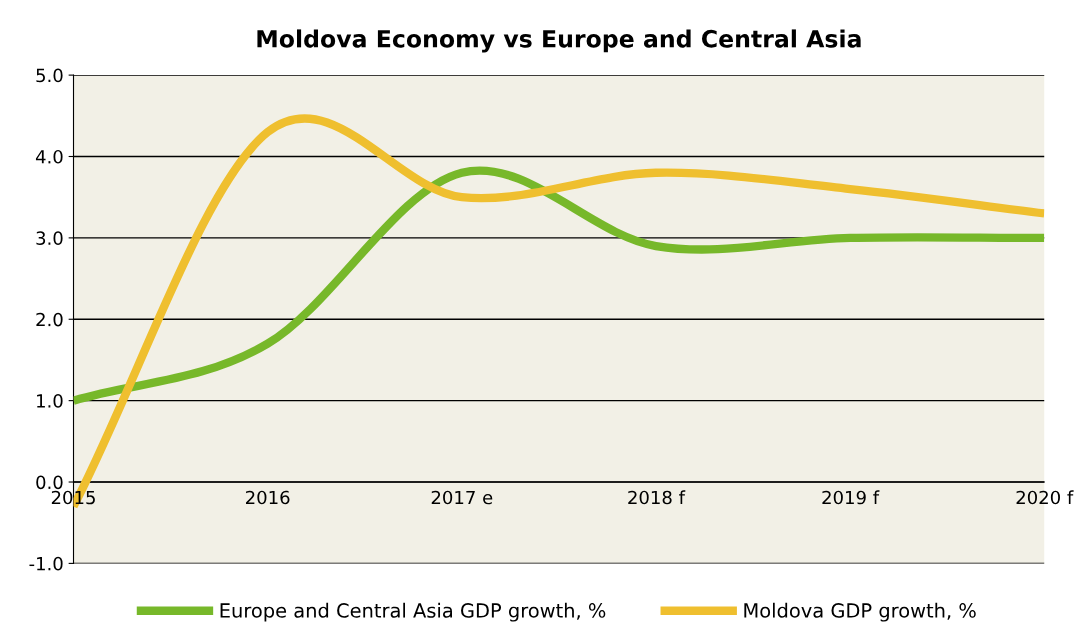 The image size is (1081, 626). I want to click on y-tick-label: -1.0, so click(46, 563).